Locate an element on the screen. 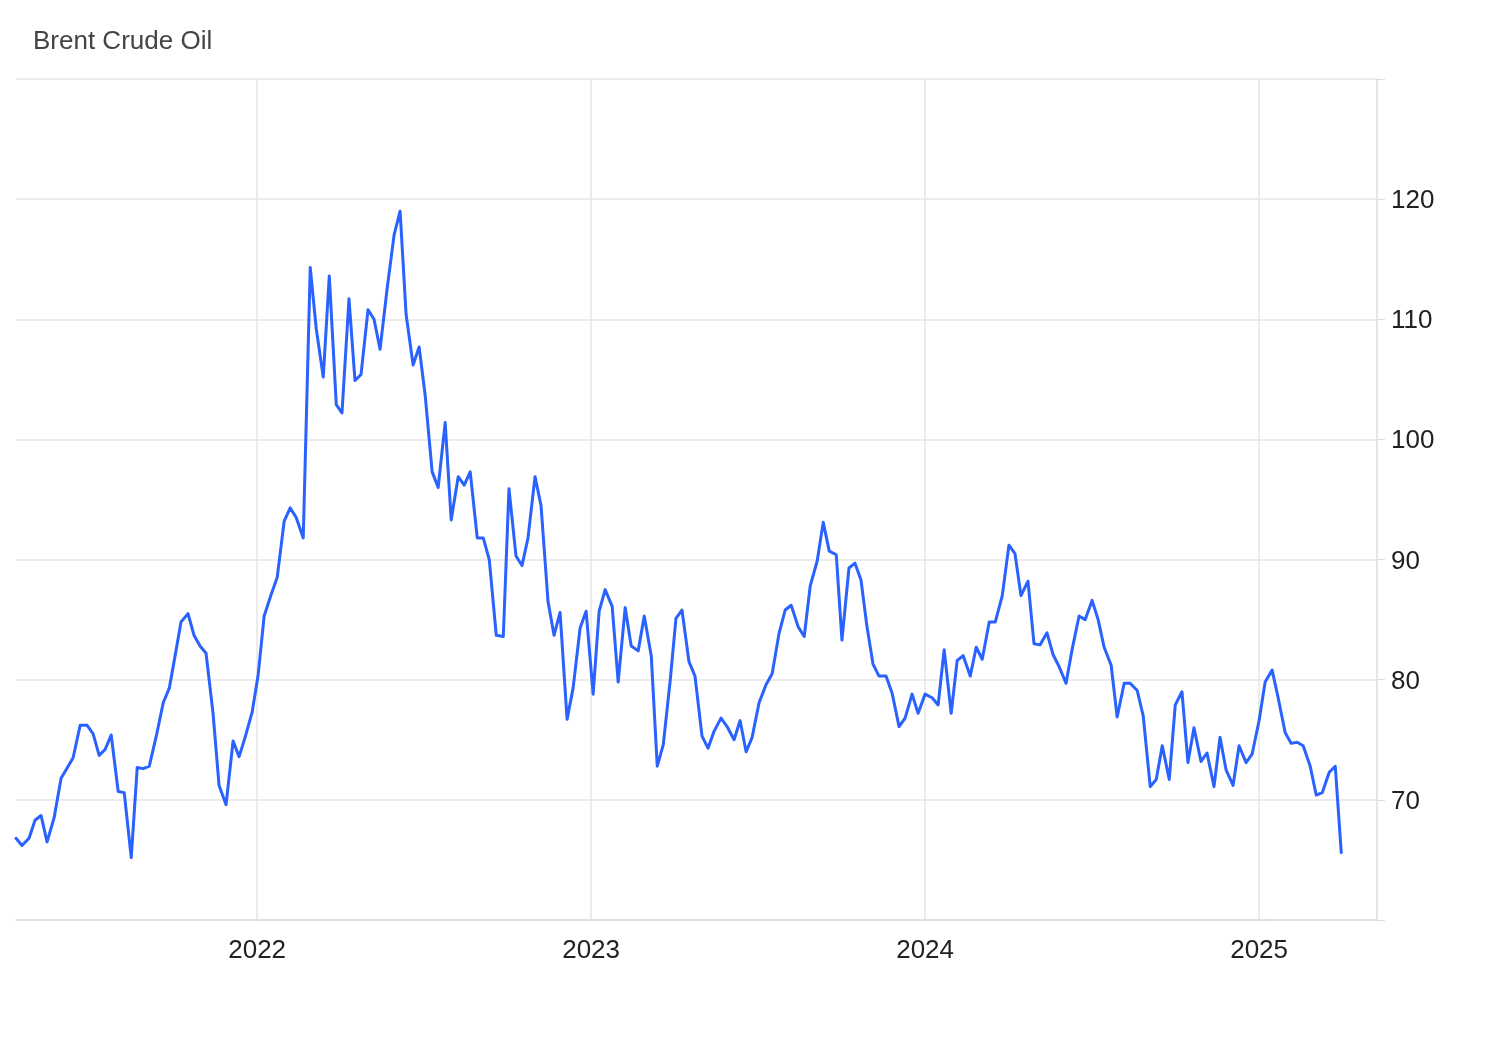 The width and height of the screenshot is (1500, 1040). y-tick-label: 110 is located at coordinates (1412, 319).